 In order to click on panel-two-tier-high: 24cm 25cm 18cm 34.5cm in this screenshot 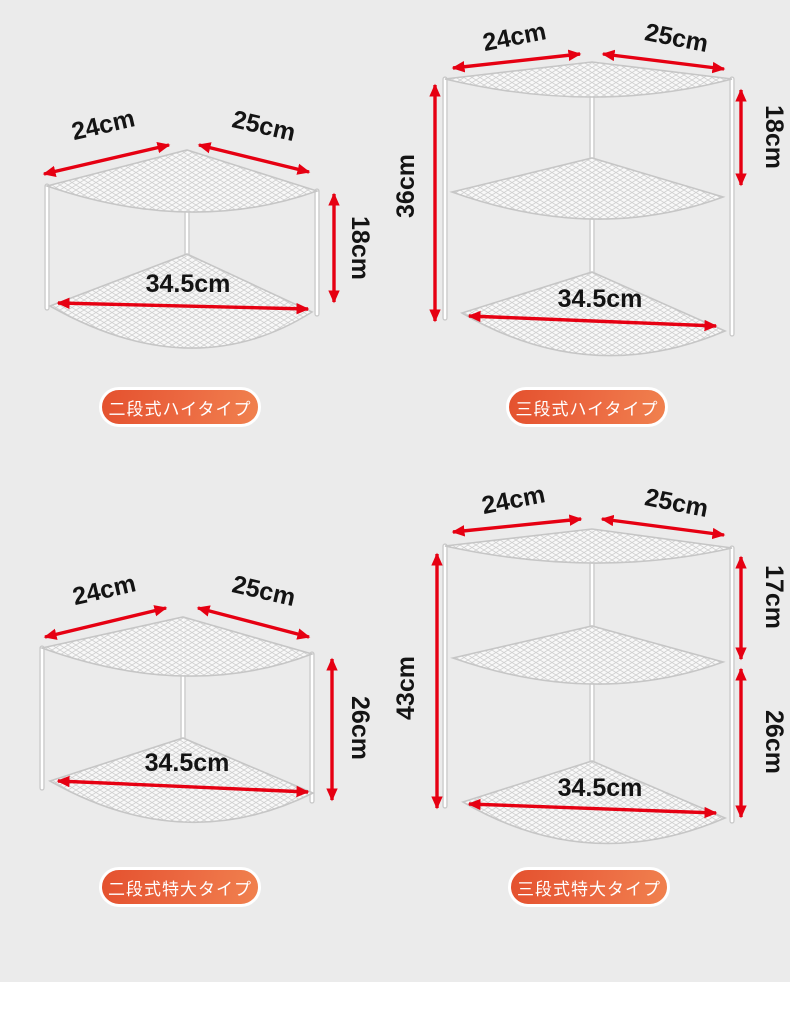, I will do `click(208, 226)`.